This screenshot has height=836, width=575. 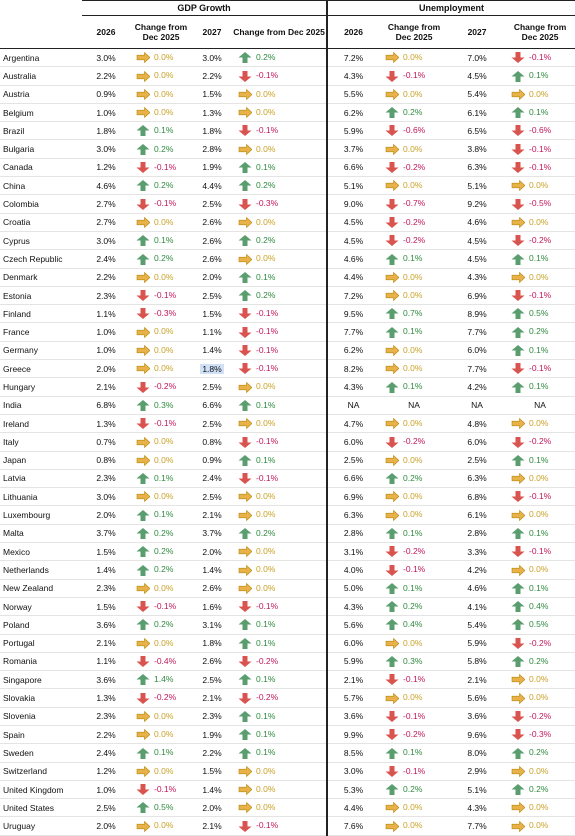 What do you see at coordinates (353, 662) in the screenshot?
I see `unemp-2026-cell: 5.9%` at bounding box center [353, 662].